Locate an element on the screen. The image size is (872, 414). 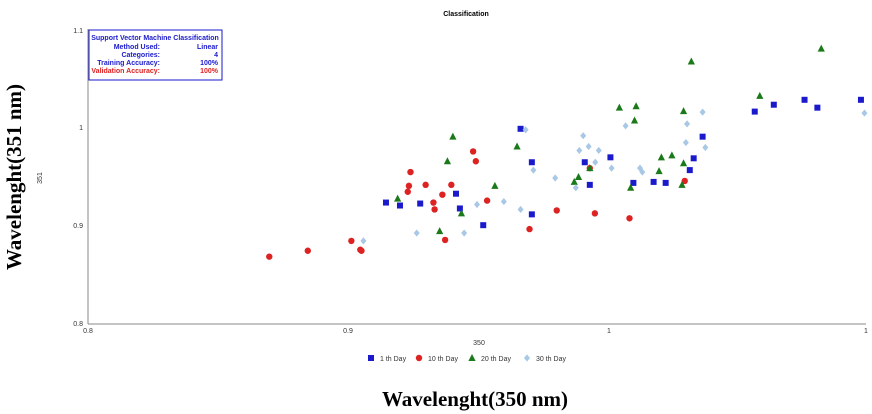
y-tick-label: 1.1 is located at coordinates (78, 31).